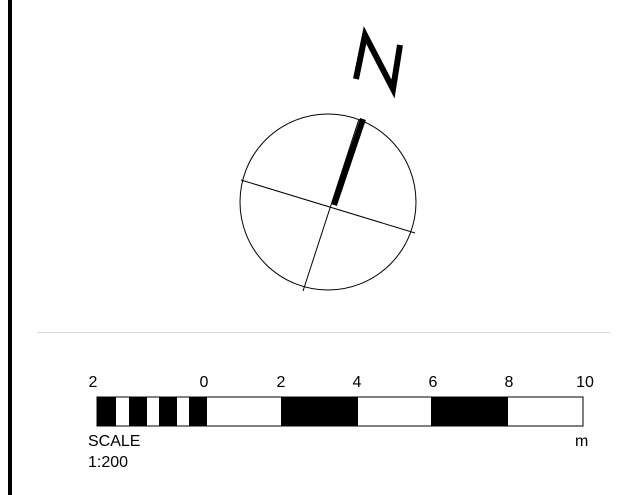  What do you see at coordinates (10, 247) in the screenshot?
I see `left-border-line` at bounding box center [10, 247].